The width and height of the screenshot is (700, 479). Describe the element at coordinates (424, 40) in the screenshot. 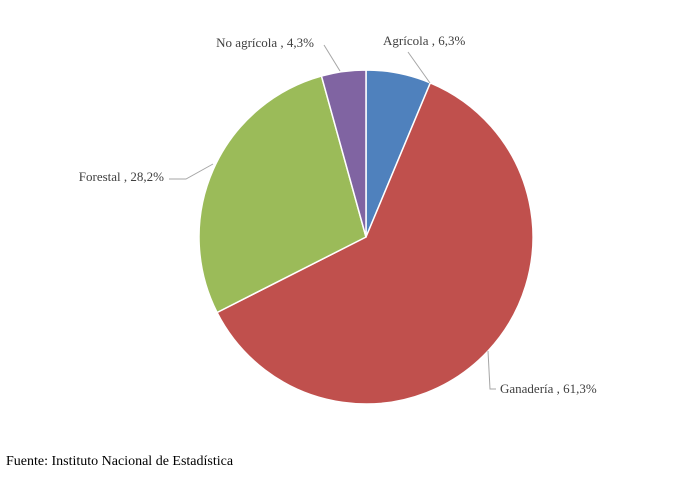

I see `slice-label: Agrícola , 6,3%` at that location.